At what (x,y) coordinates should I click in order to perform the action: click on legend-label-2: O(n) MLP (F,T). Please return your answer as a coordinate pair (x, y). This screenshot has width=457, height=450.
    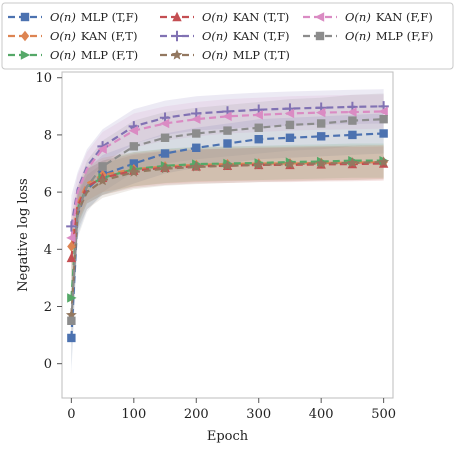
    Looking at the image, I should click on (94, 55).